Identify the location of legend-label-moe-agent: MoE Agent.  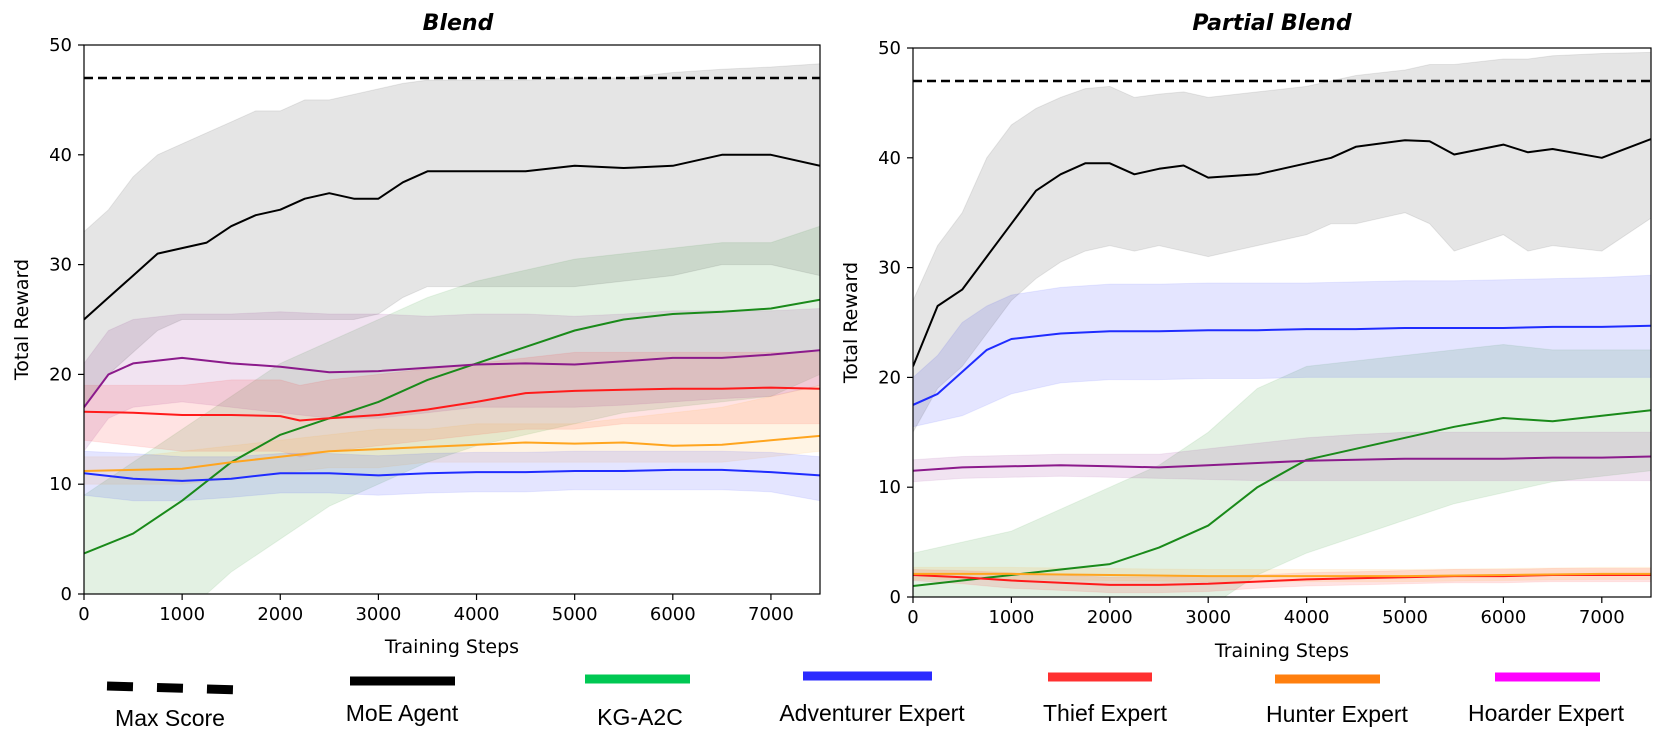
(402, 713).